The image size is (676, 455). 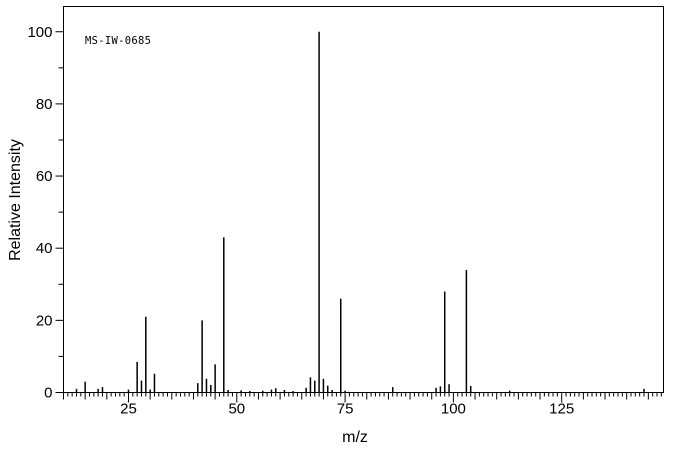 I want to click on x-tick-label: 50, so click(x=236, y=409).